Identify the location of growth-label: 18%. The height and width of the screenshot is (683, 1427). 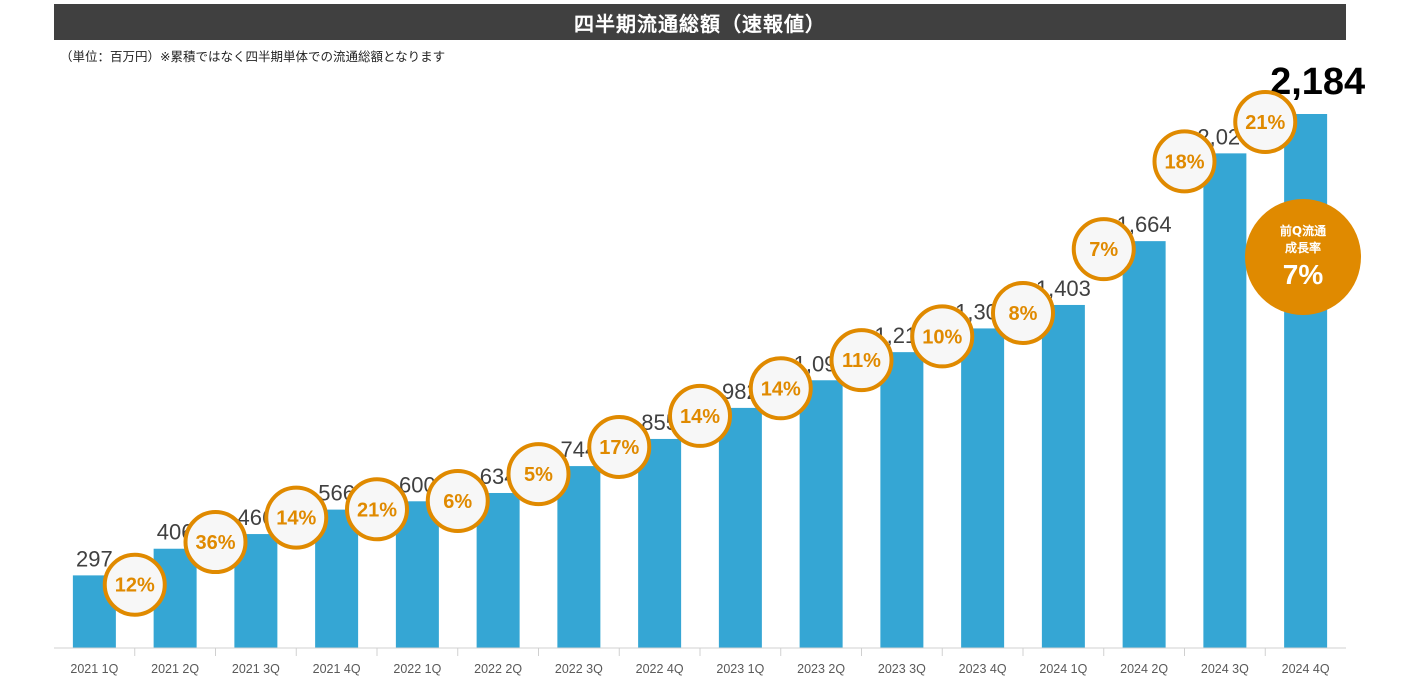
(1184, 162).